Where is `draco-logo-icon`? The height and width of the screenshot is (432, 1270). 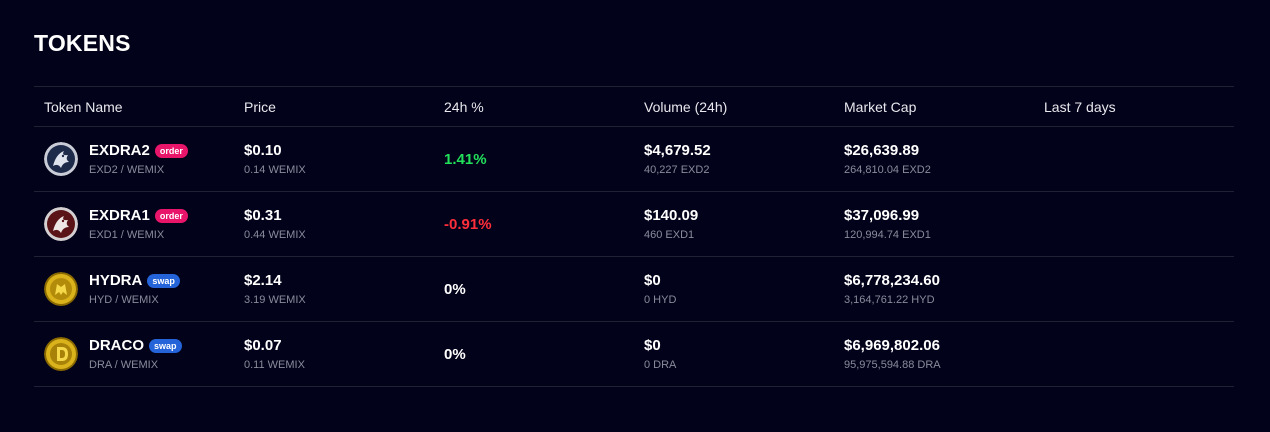 draco-logo-icon is located at coordinates (61, 354).